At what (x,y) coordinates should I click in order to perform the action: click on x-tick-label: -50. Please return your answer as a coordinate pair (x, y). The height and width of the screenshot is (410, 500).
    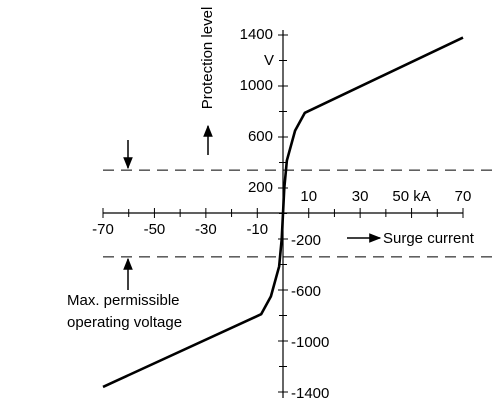
    Looking at the image, I should click on (155, 229).